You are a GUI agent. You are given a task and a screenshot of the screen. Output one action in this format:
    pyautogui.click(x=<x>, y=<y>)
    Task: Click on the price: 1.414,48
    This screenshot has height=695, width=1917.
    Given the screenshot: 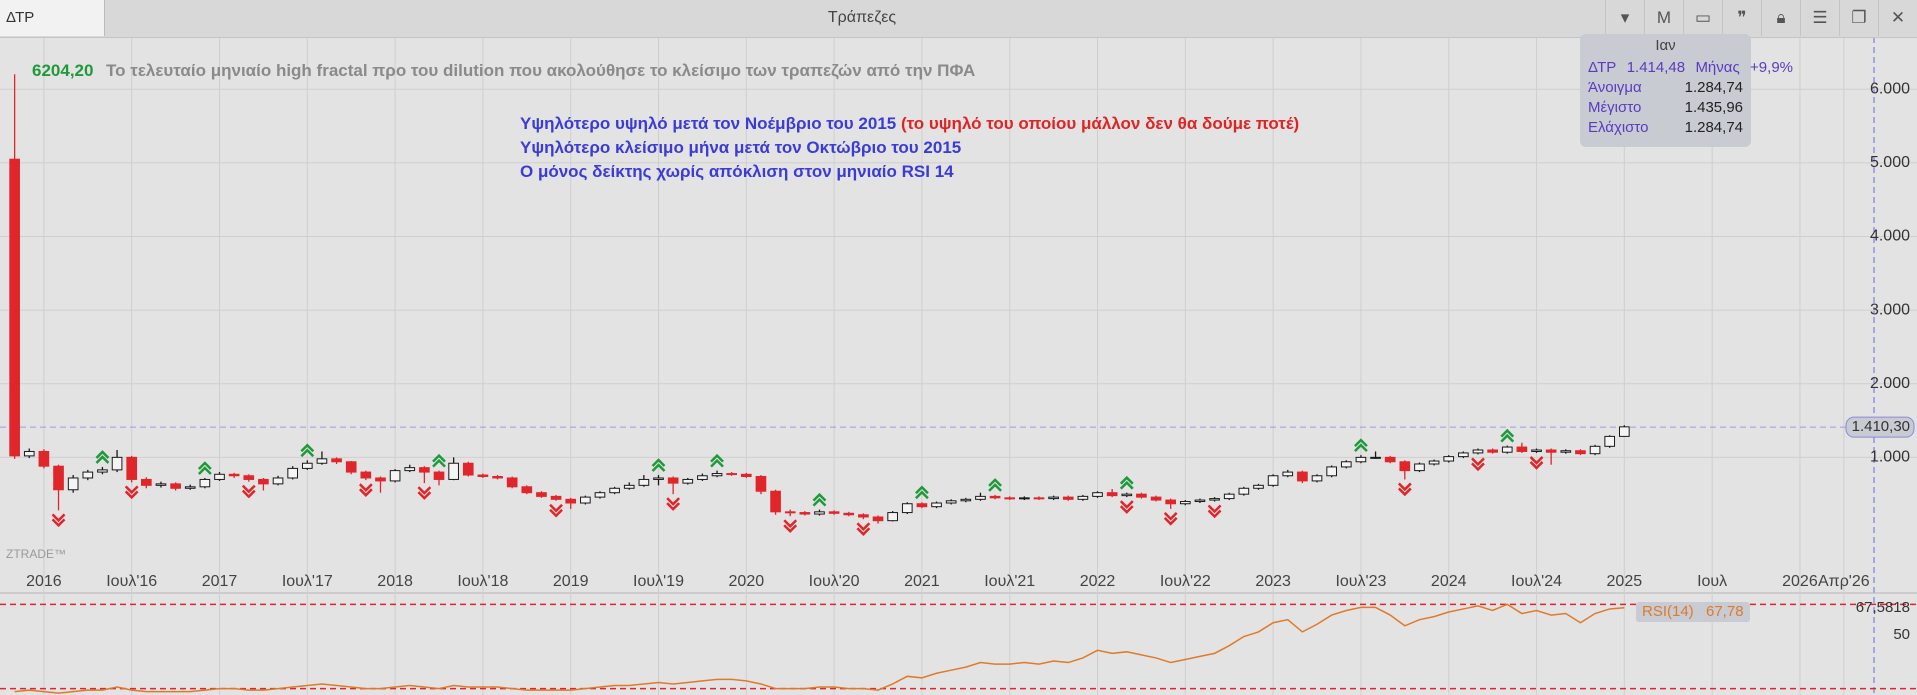 What is the action you would take?
    pyautogui.click(x=1656, y=67)
    